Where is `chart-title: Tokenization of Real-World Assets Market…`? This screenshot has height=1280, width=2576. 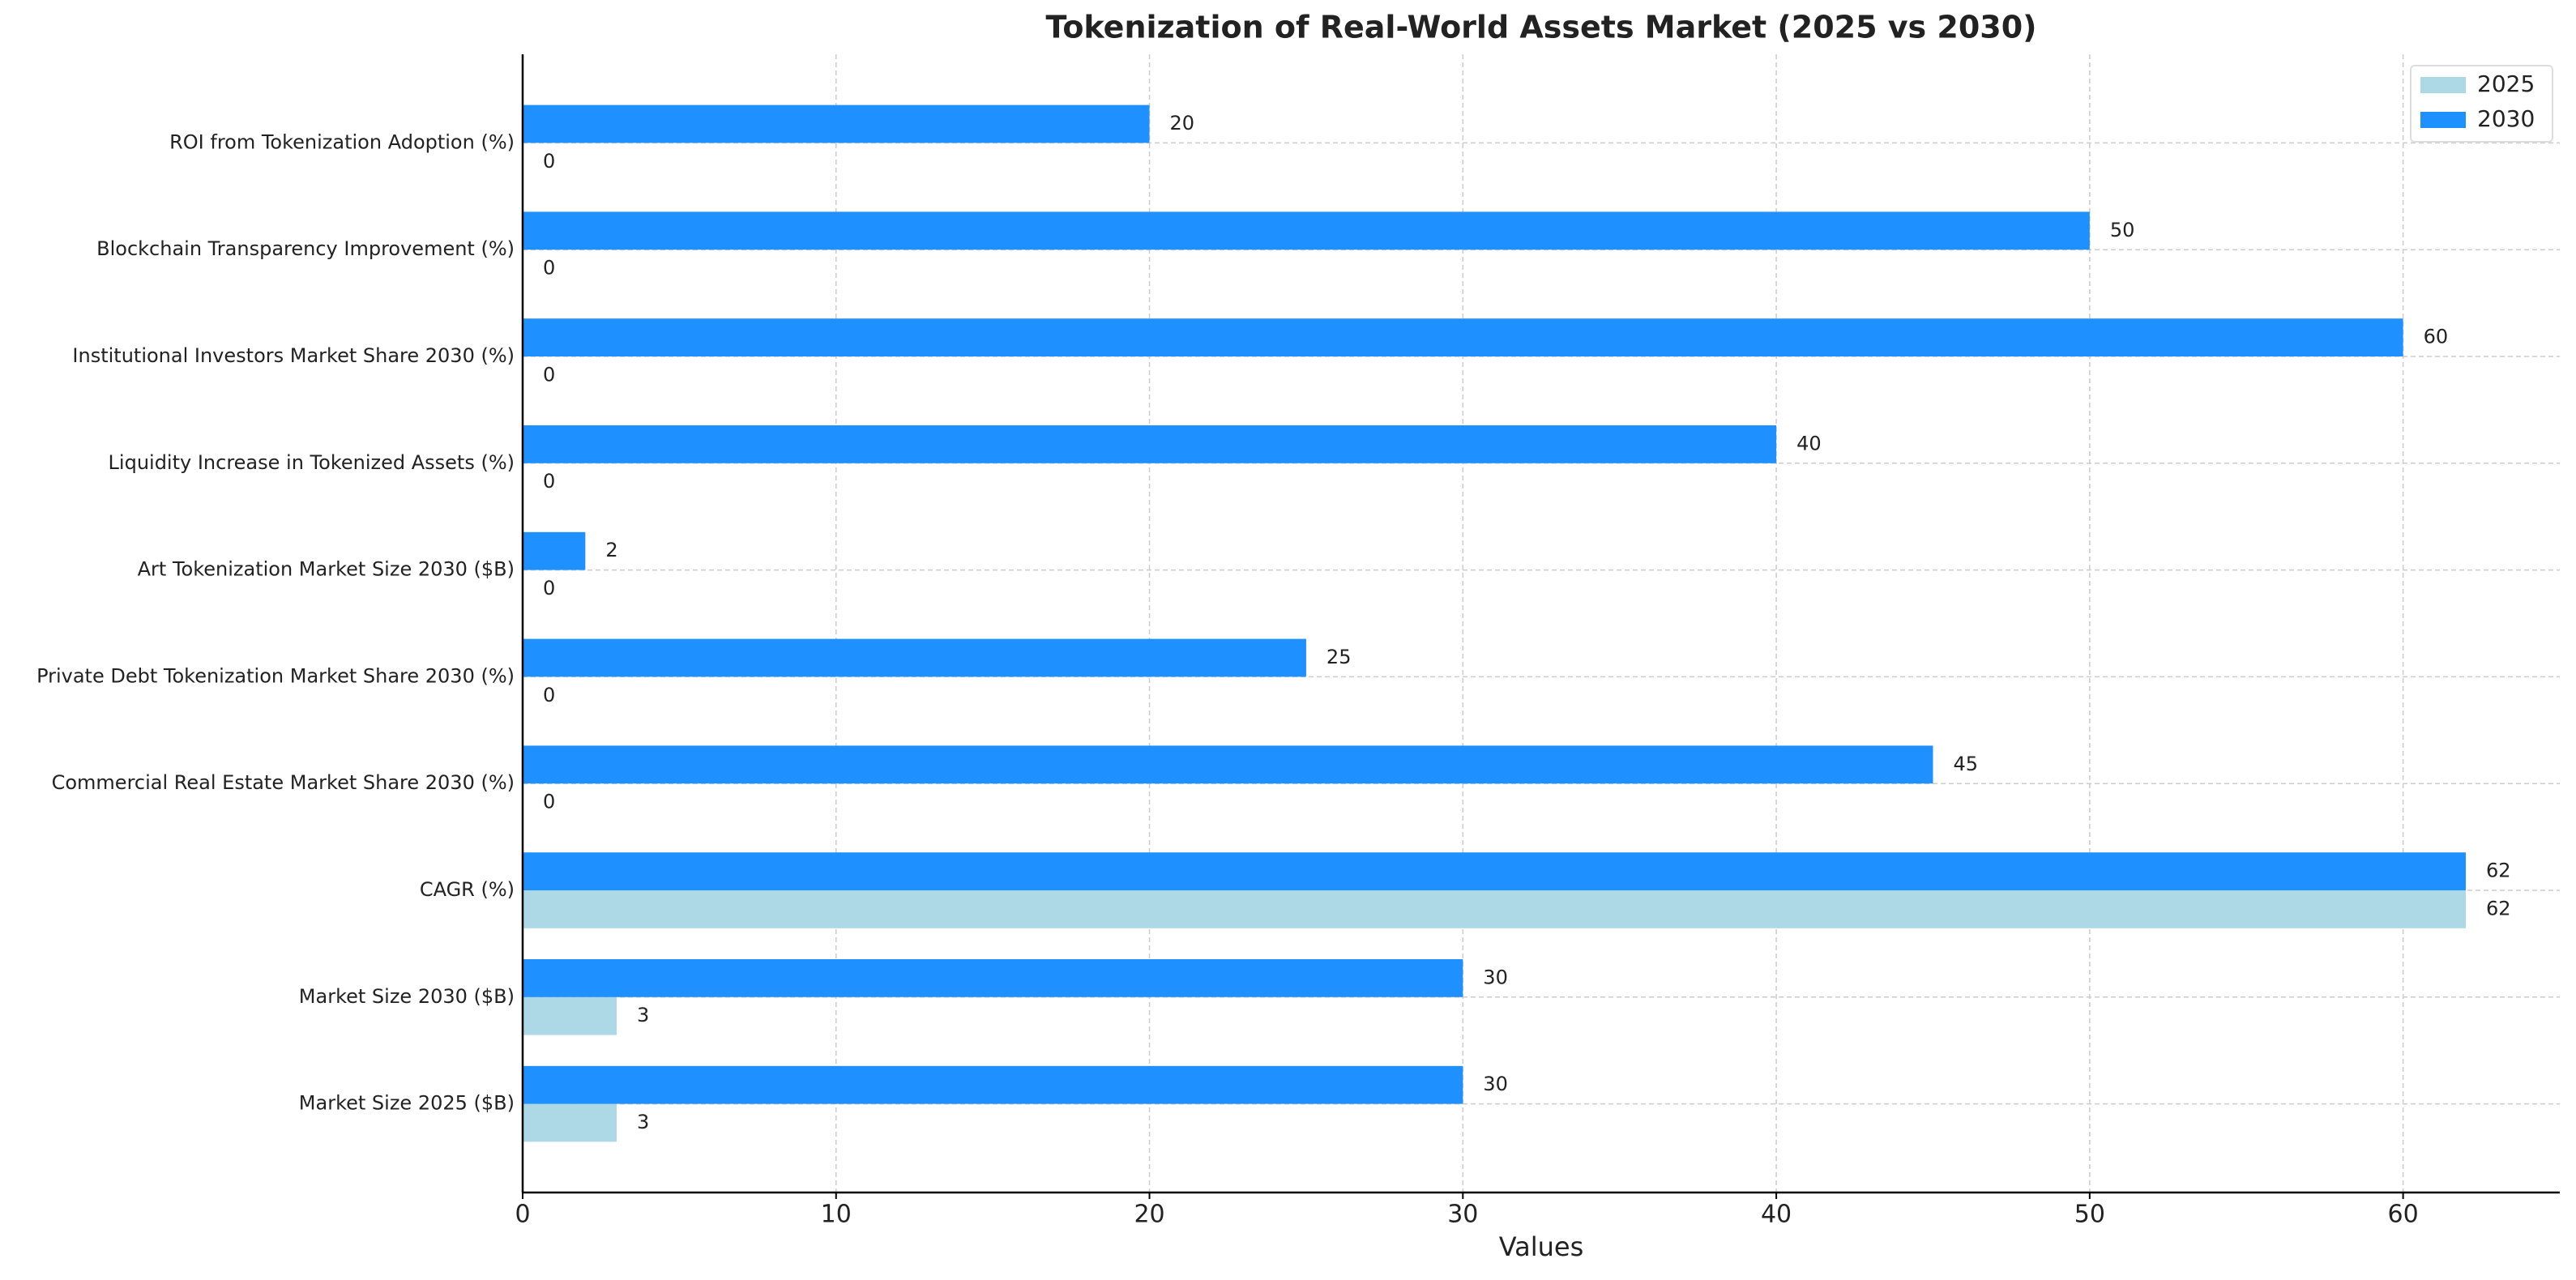 chart-title: Tokenization of Real-World Assets Market… is located at coordinates (1540, 27).